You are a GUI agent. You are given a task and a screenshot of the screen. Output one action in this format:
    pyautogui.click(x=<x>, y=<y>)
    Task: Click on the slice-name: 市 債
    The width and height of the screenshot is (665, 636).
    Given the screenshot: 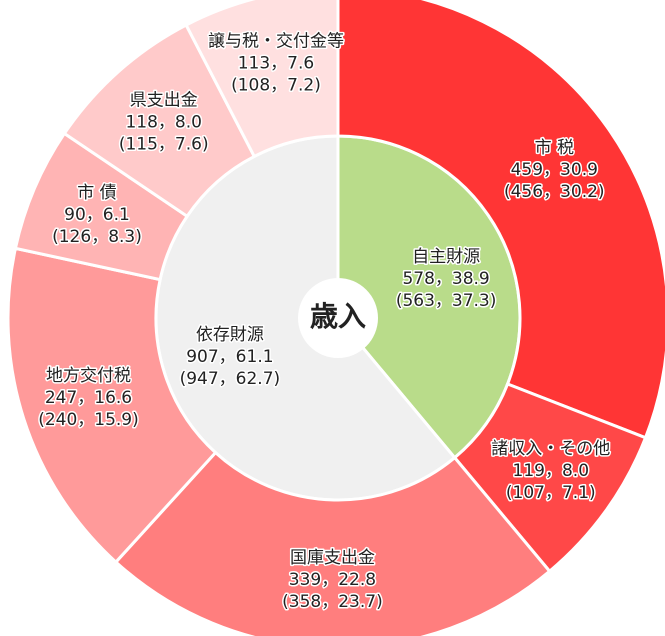 What is the action you would take?
    pyautogui.click(x=96, y=193)
    